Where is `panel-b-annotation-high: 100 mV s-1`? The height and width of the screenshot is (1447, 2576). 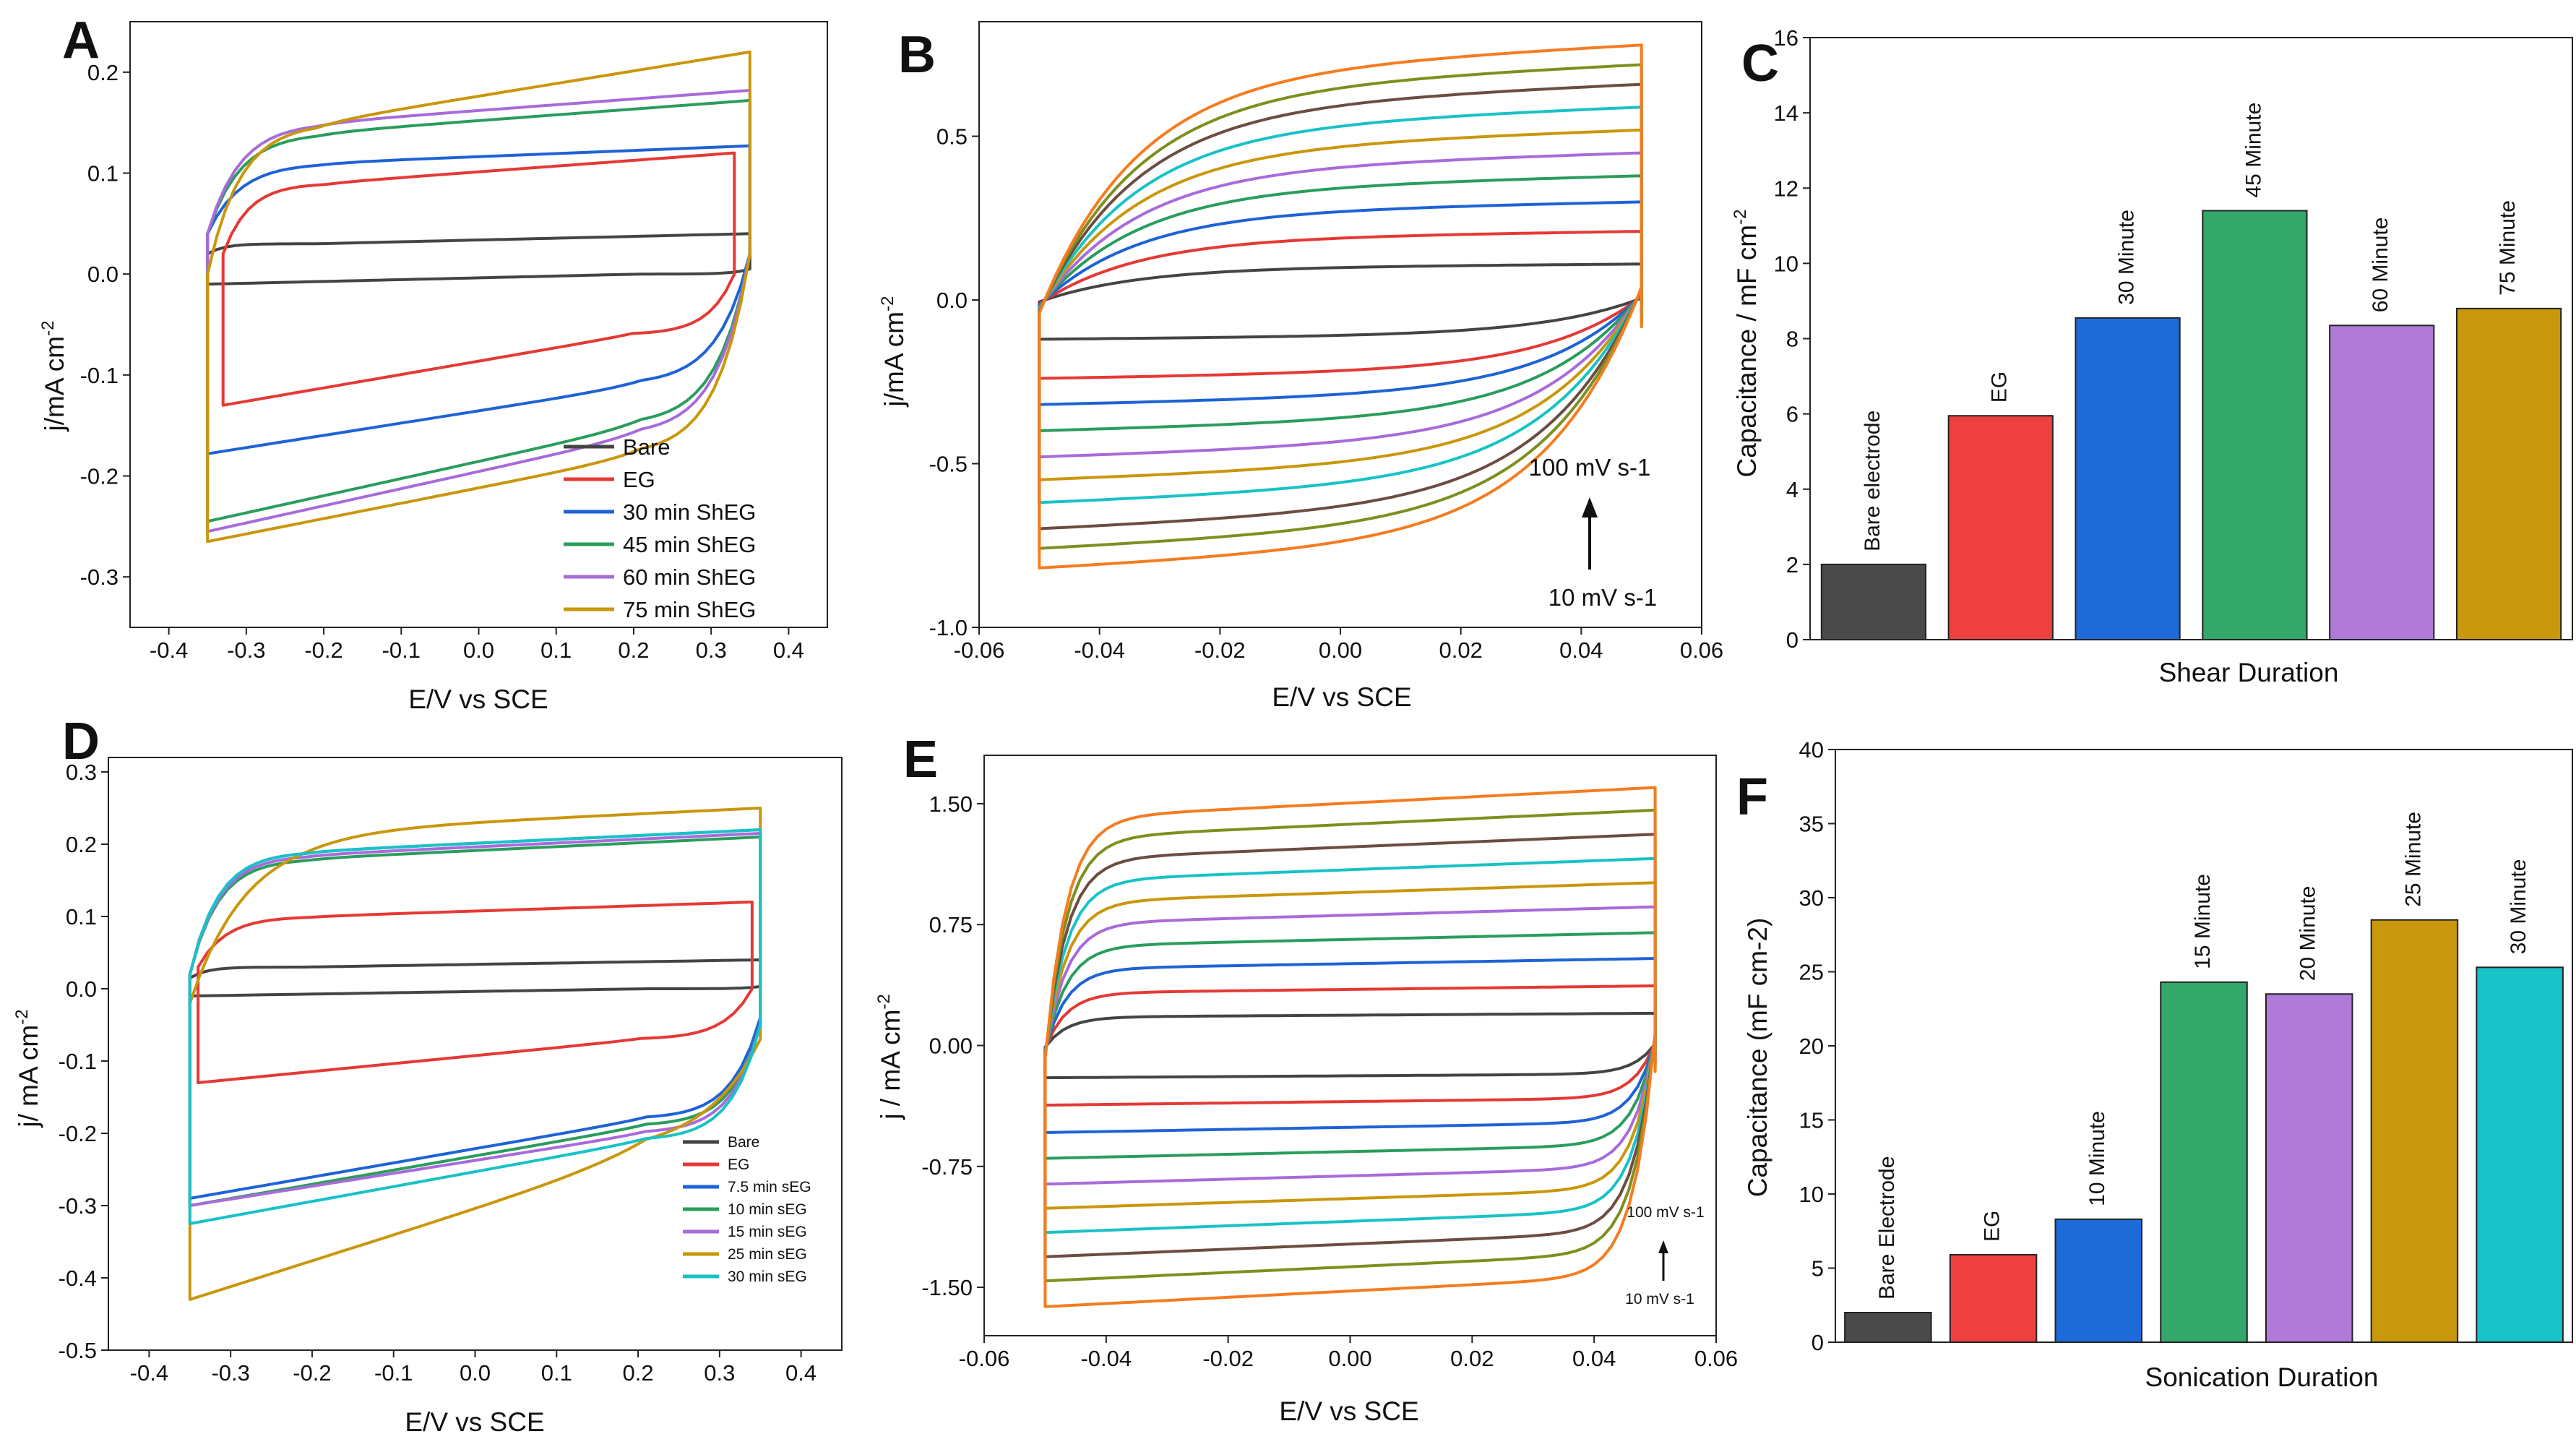
panel-b-annotation-high: 100 mV s-1 is located at coordinates (1590, 467).